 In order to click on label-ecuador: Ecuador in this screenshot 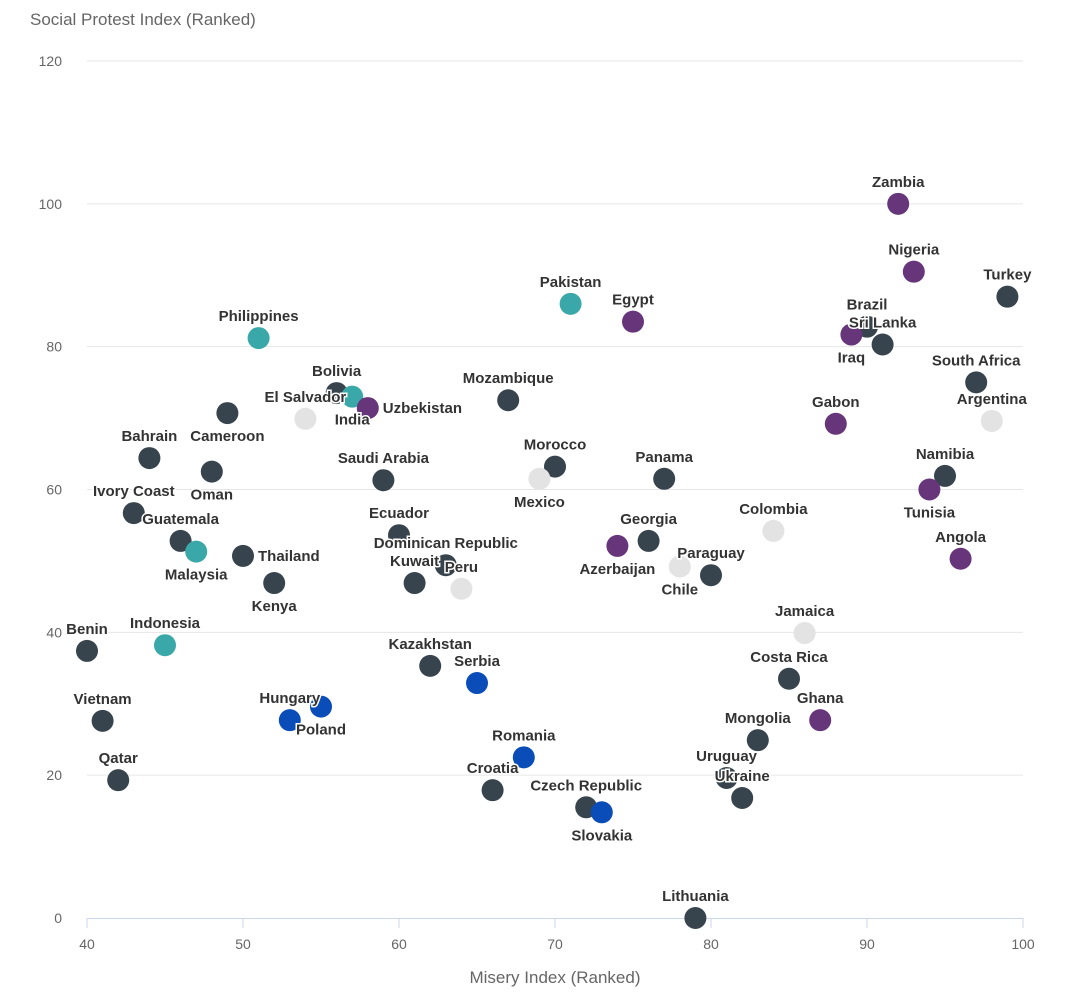, I will do `click(399, 513)`.